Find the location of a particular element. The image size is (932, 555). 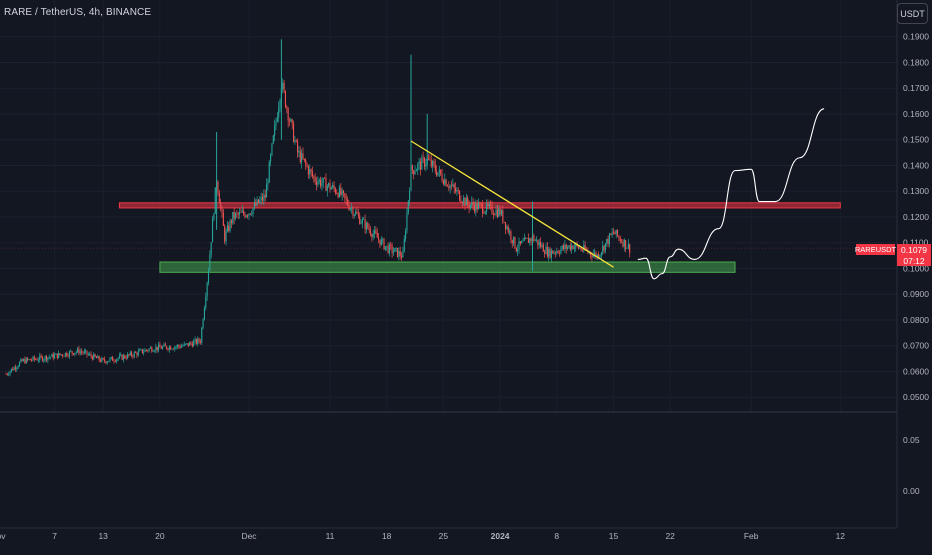

x-tick-label: 18 is located at coordinates (387, 536).